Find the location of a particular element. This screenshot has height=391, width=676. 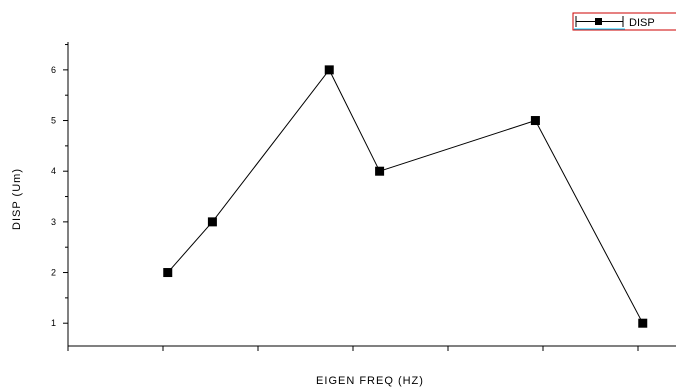

legend-label: DISP is located at coordinates (642, 23).